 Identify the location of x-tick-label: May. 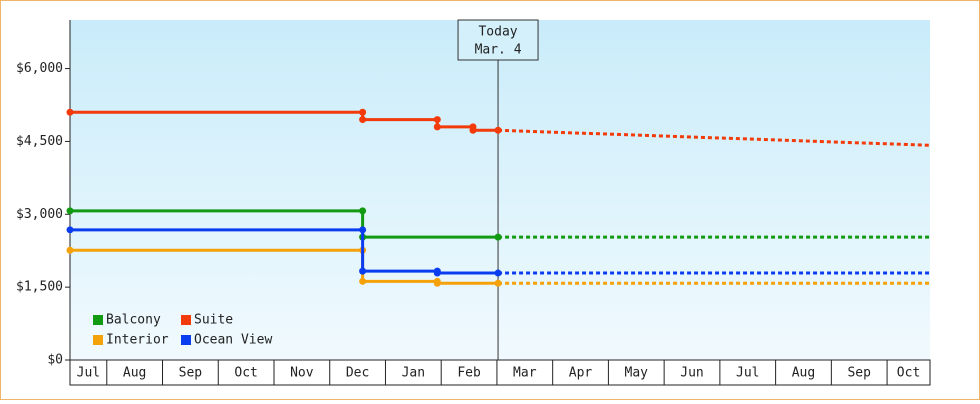
(637, 373).